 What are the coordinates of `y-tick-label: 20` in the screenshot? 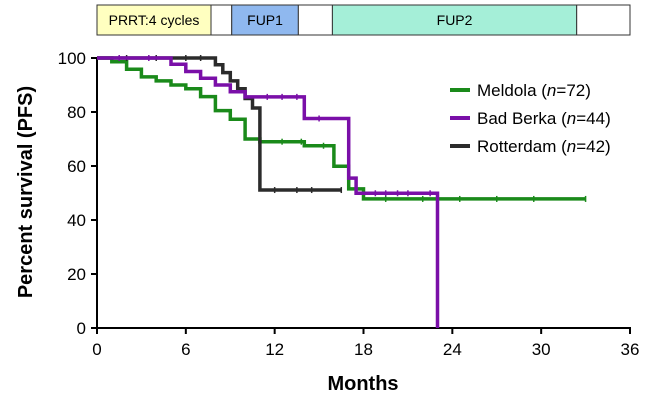 It's located at (76, 274).